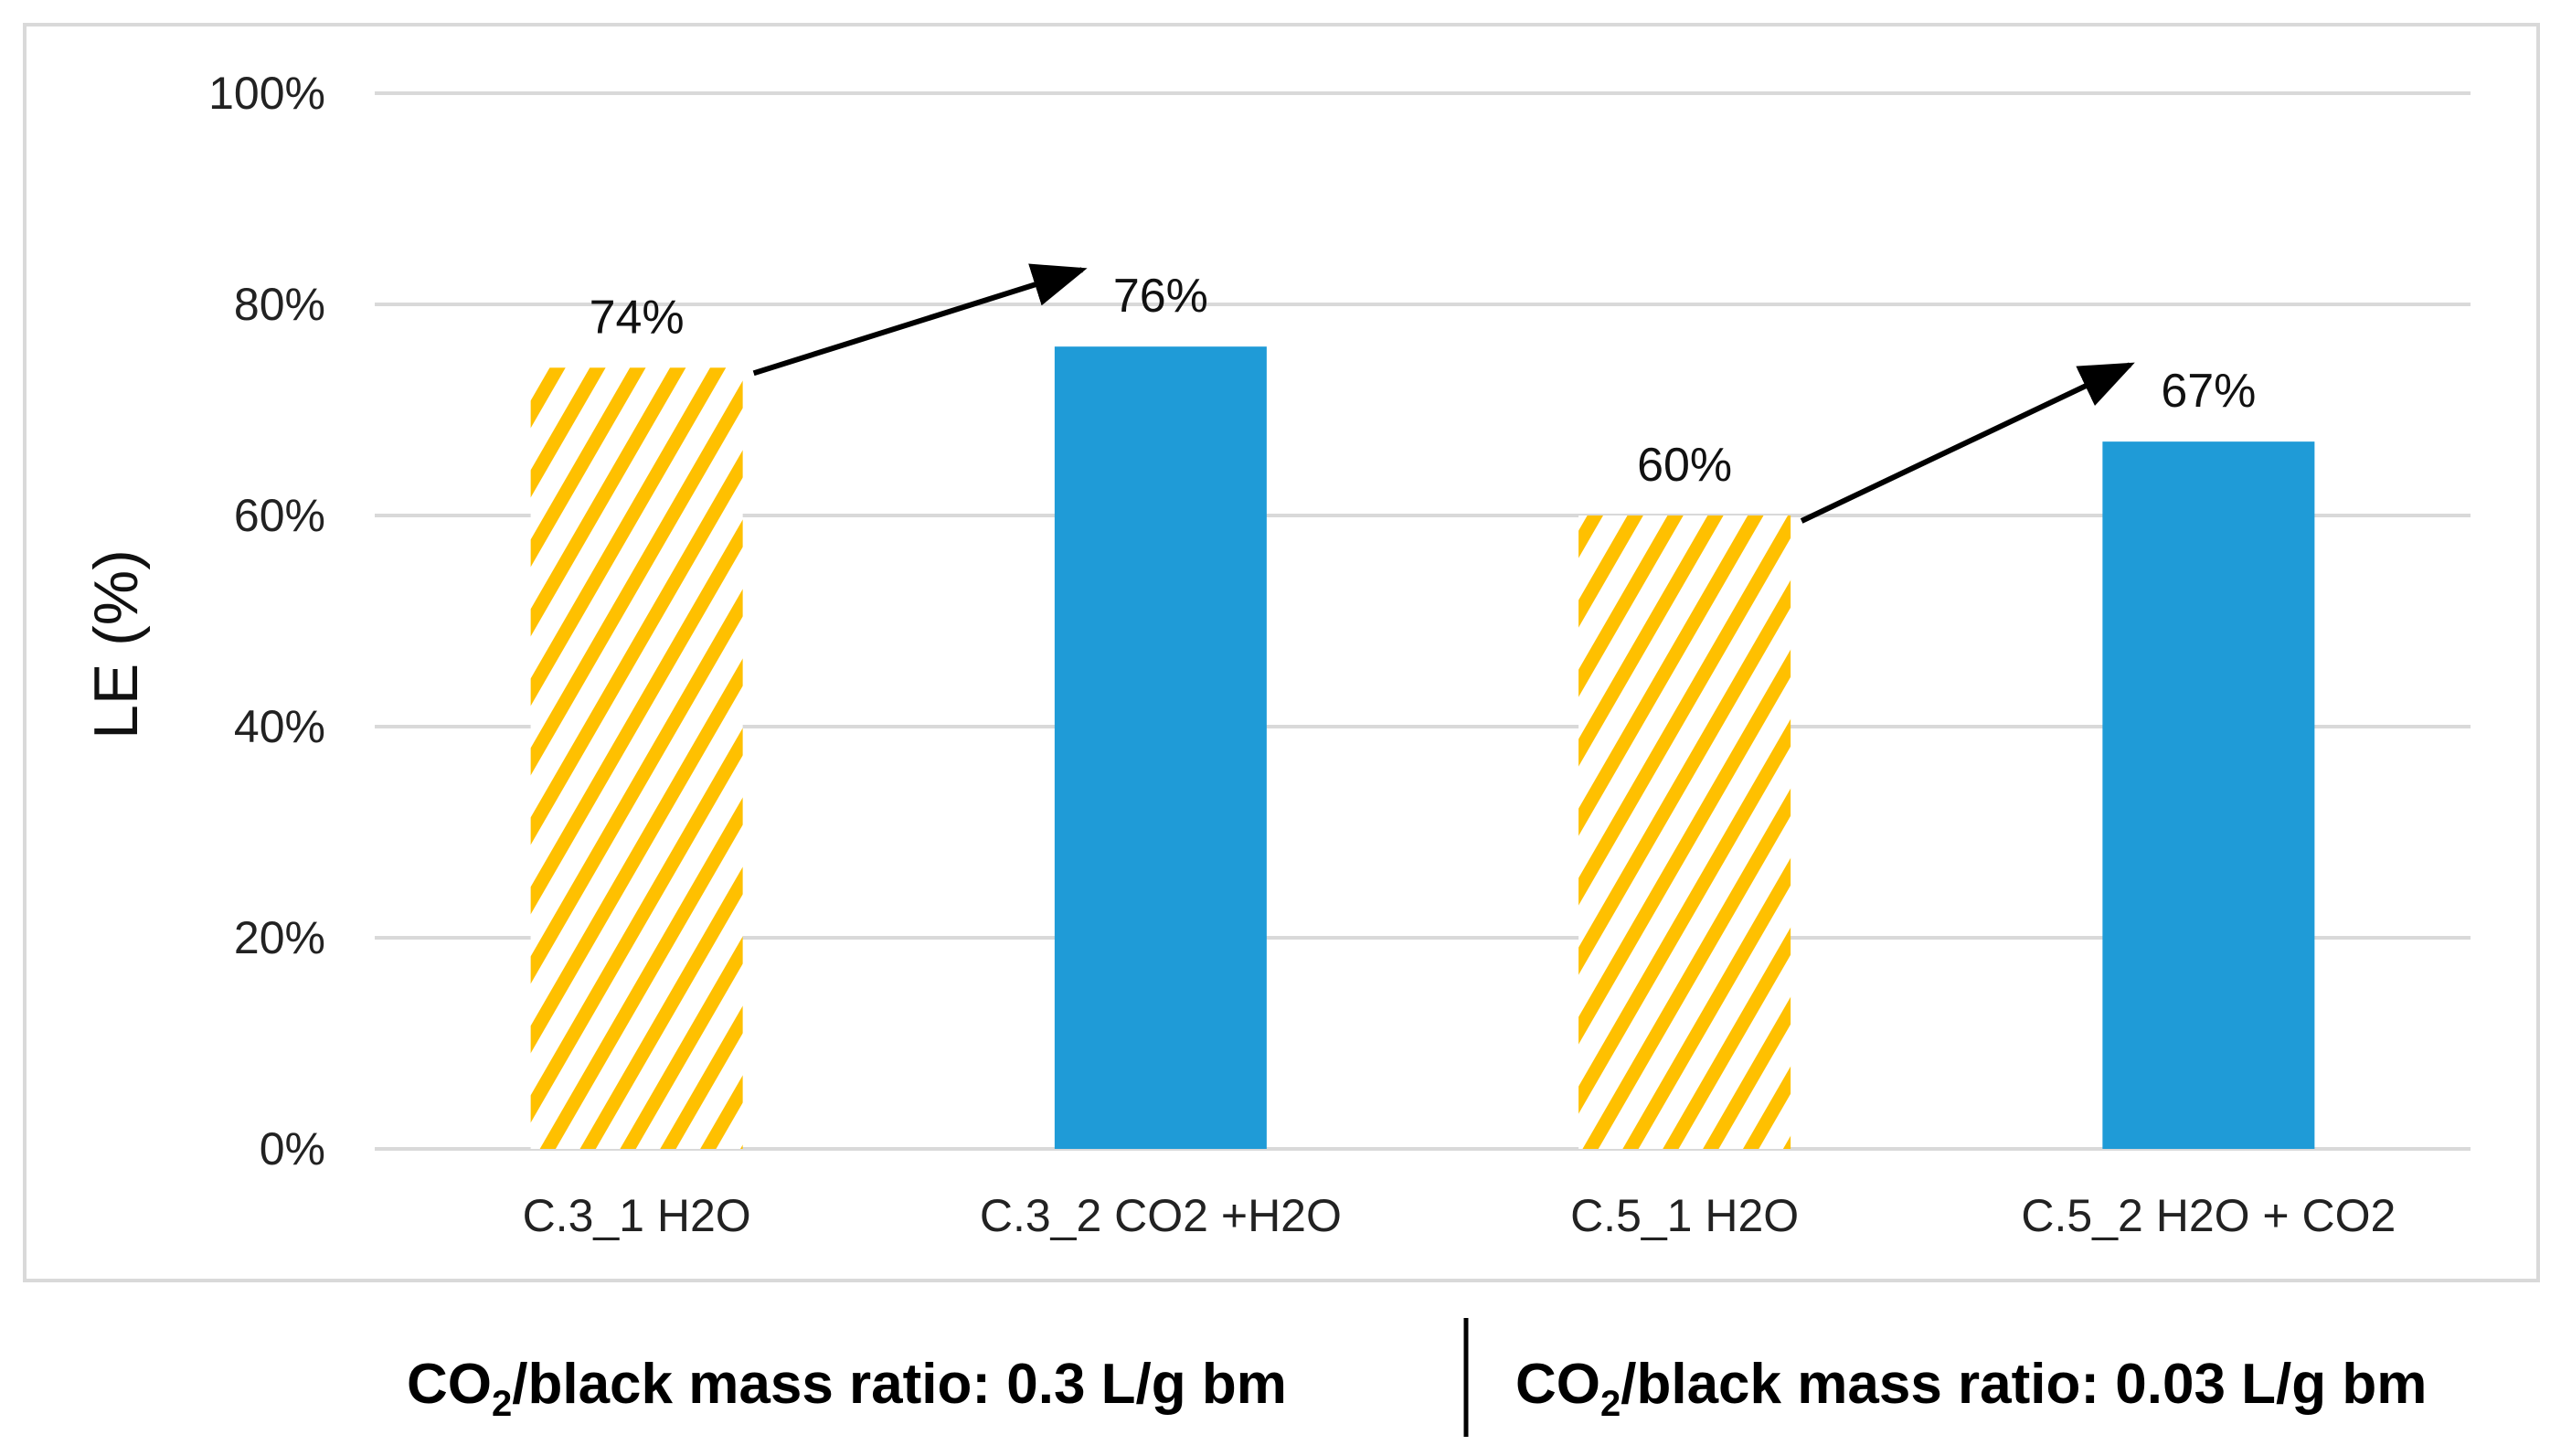  What do you see at coordinates (1161, 297) in the screenshot?
I see `data-label: 76%` at bounding box center [1161, 297].